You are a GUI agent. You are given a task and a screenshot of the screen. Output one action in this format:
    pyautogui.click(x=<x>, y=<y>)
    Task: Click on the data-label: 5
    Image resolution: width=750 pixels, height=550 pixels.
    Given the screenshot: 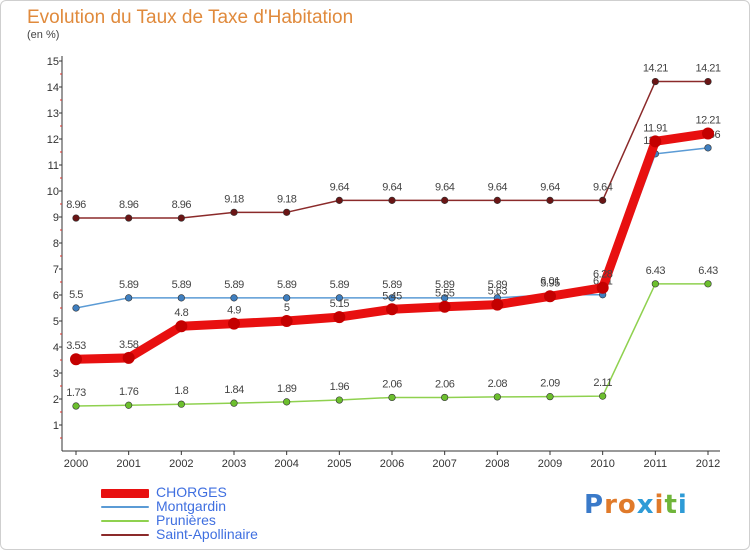 What is the action you would take?
    pyautogui.click(x=287, y=308)
    